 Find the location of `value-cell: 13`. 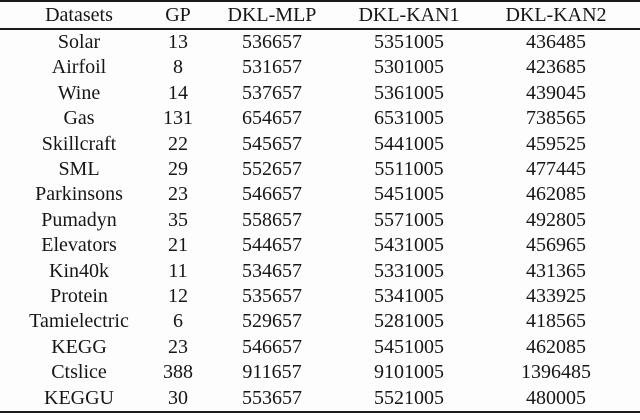

value-cell: 13 is located at coordinates (178, 42).